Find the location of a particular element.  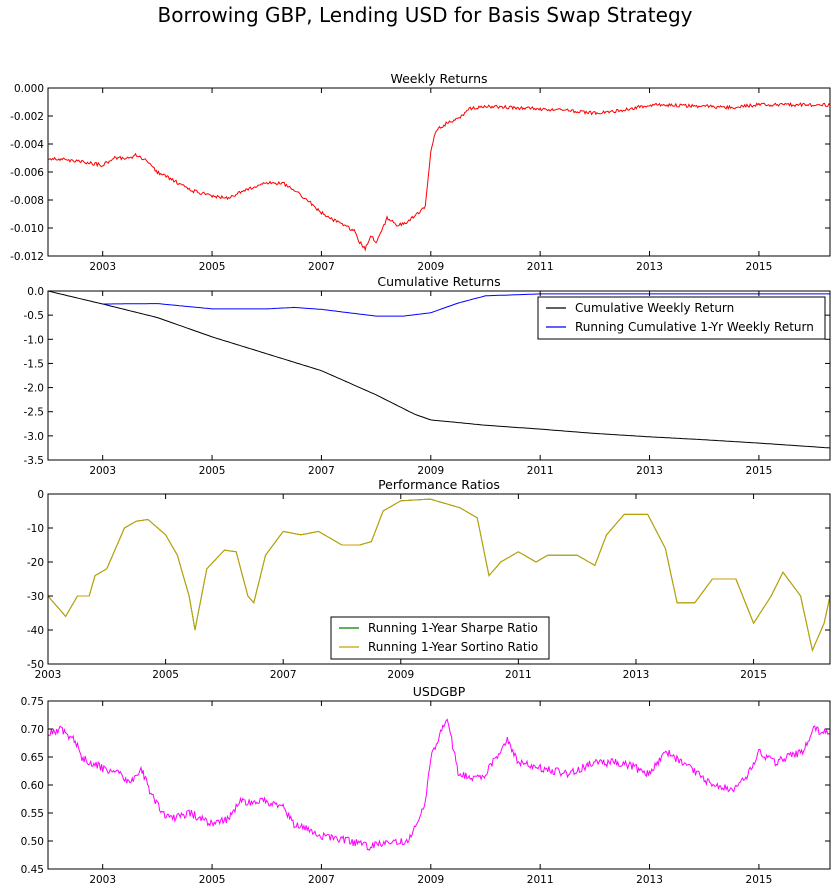

y-tick-label: 0.65 is located at coordinates (32, 758).